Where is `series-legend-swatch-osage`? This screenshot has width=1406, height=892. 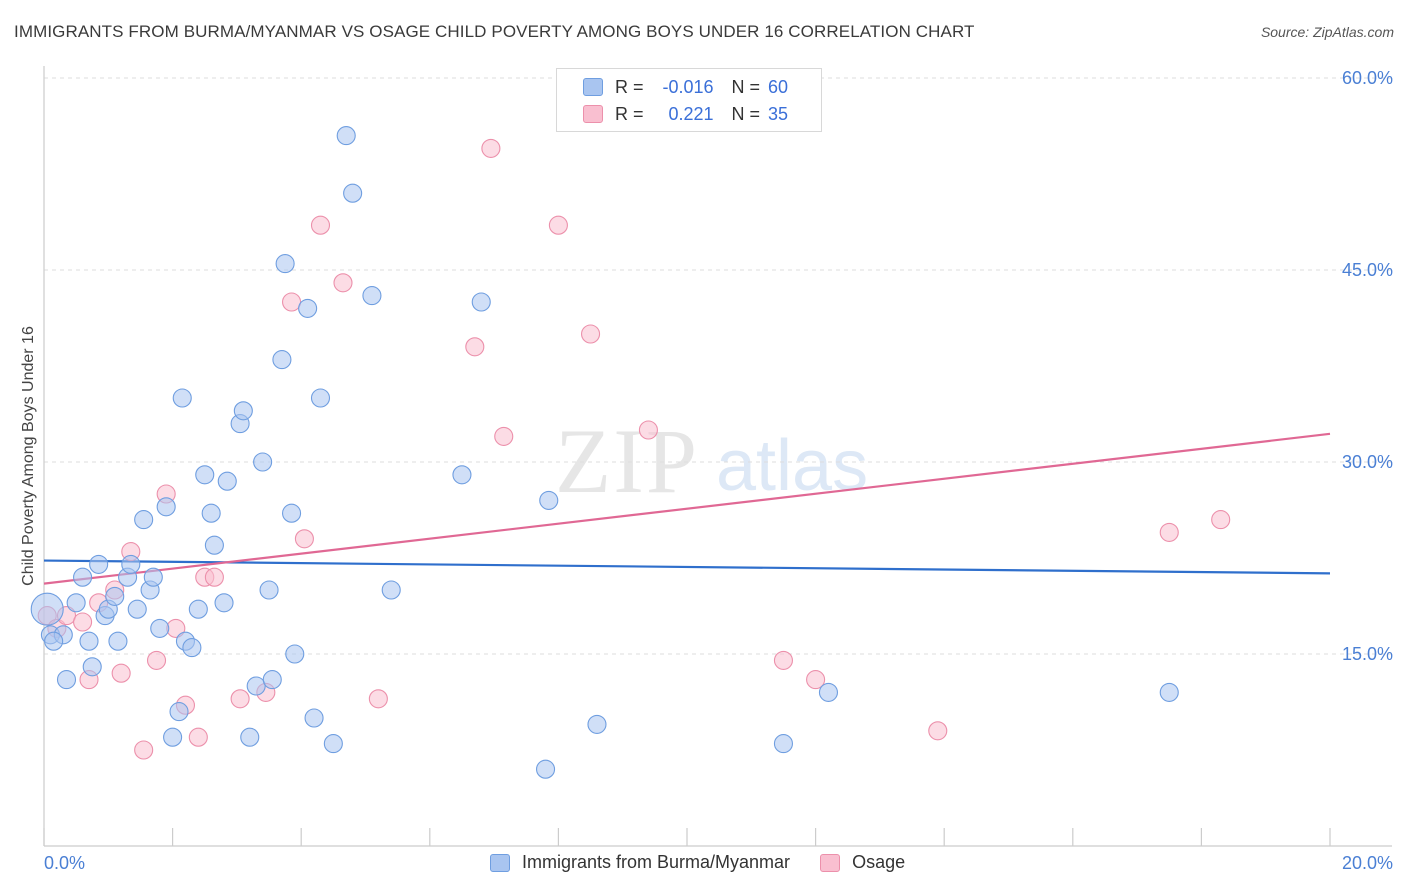
series-legend-swatch-osage is located at coordinates (830, 862).